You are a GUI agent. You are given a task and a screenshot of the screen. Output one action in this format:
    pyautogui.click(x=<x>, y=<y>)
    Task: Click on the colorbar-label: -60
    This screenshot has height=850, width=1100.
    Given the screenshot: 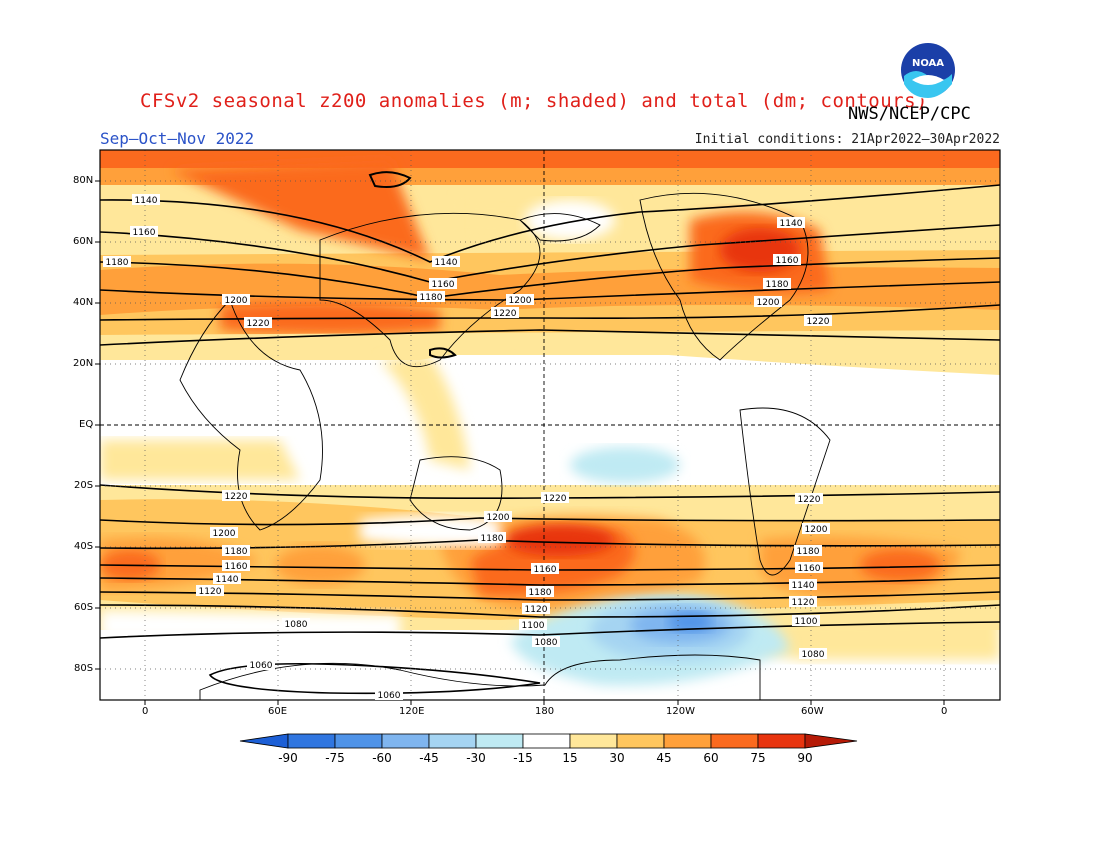 What is the action you would take?
    pyautogui.click(x=382, y=758)
    